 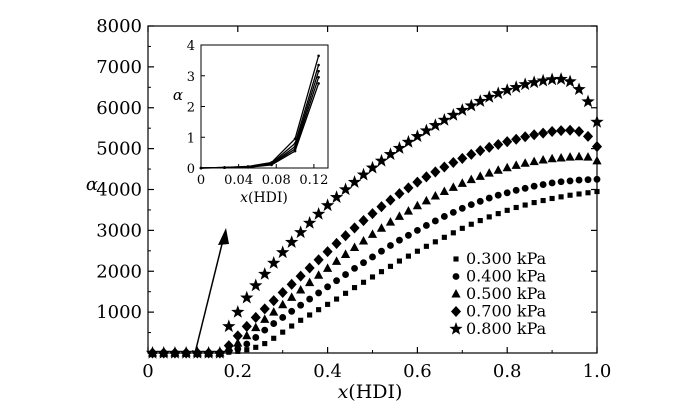 I want to click on annotation-arrow, so click(x=211, y=291).